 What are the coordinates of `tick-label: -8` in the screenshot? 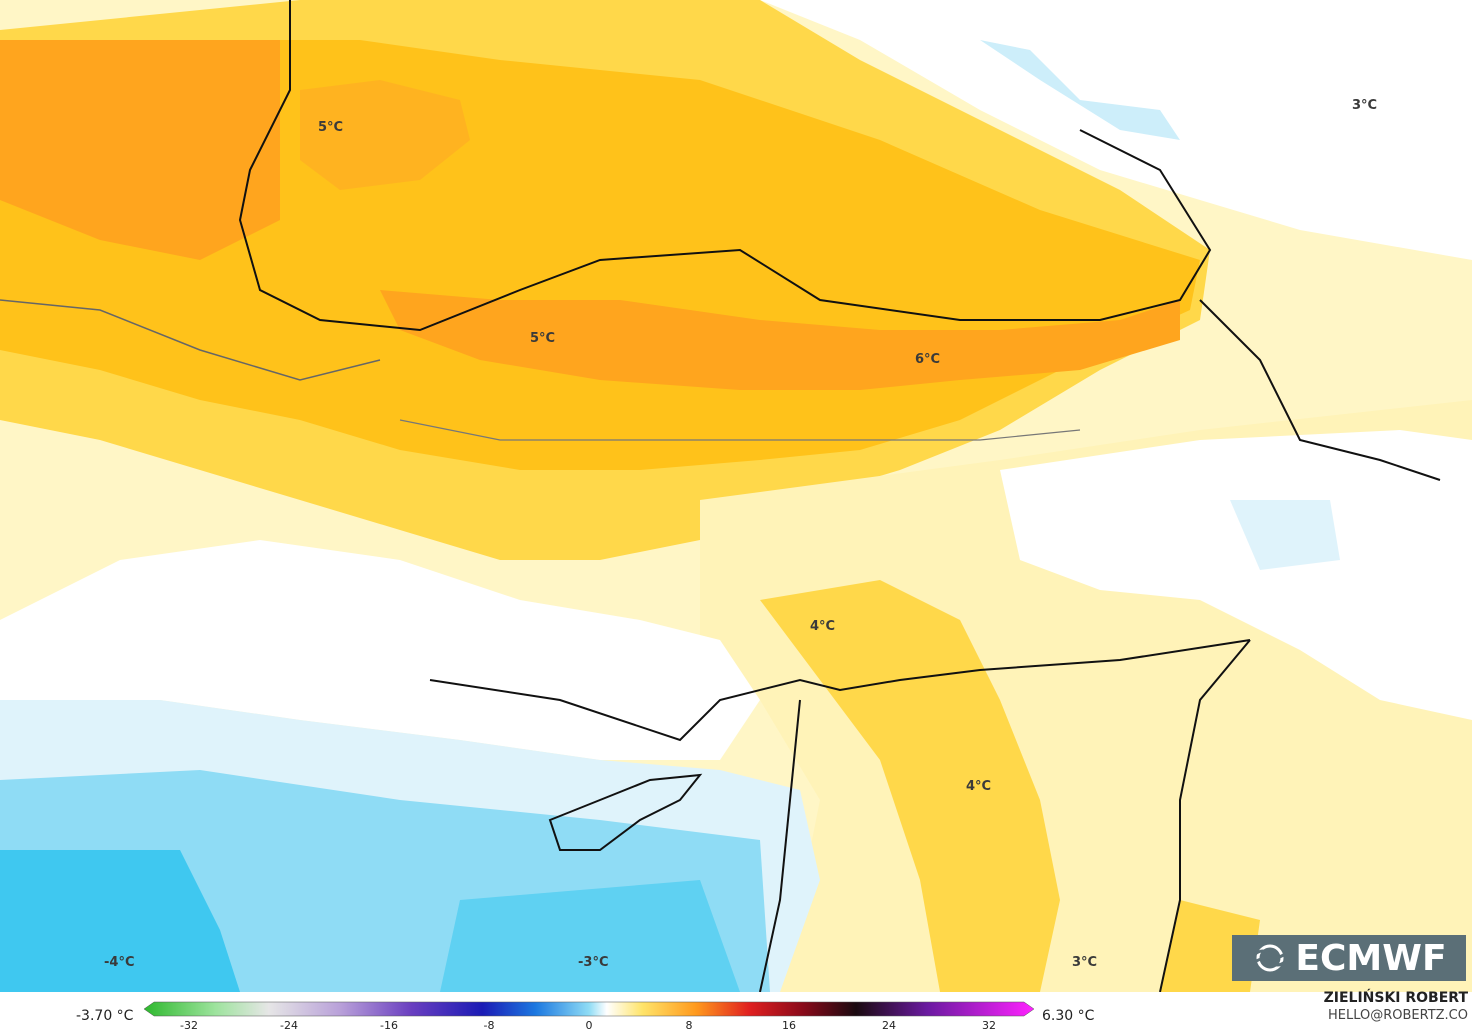 It's located at (489, 1025).